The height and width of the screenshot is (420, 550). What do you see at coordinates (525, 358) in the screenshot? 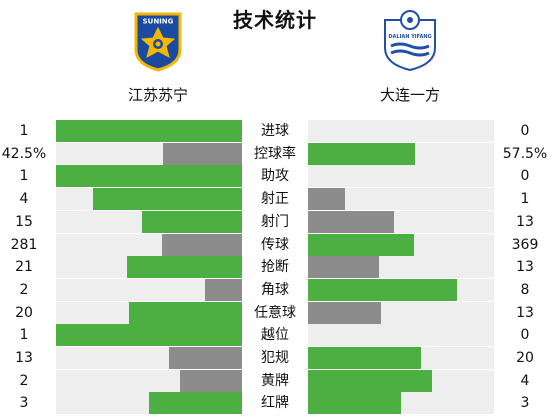
I see `away-stat-value: 20` at bounding box center [525, 358].